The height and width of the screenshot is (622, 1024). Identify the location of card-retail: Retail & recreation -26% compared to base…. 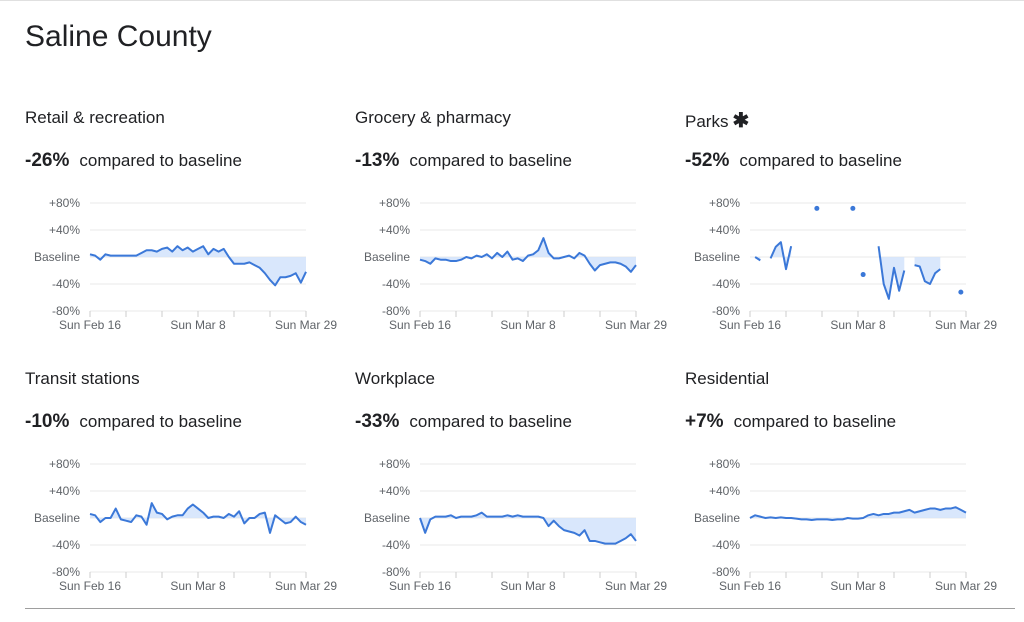
(190, 233).